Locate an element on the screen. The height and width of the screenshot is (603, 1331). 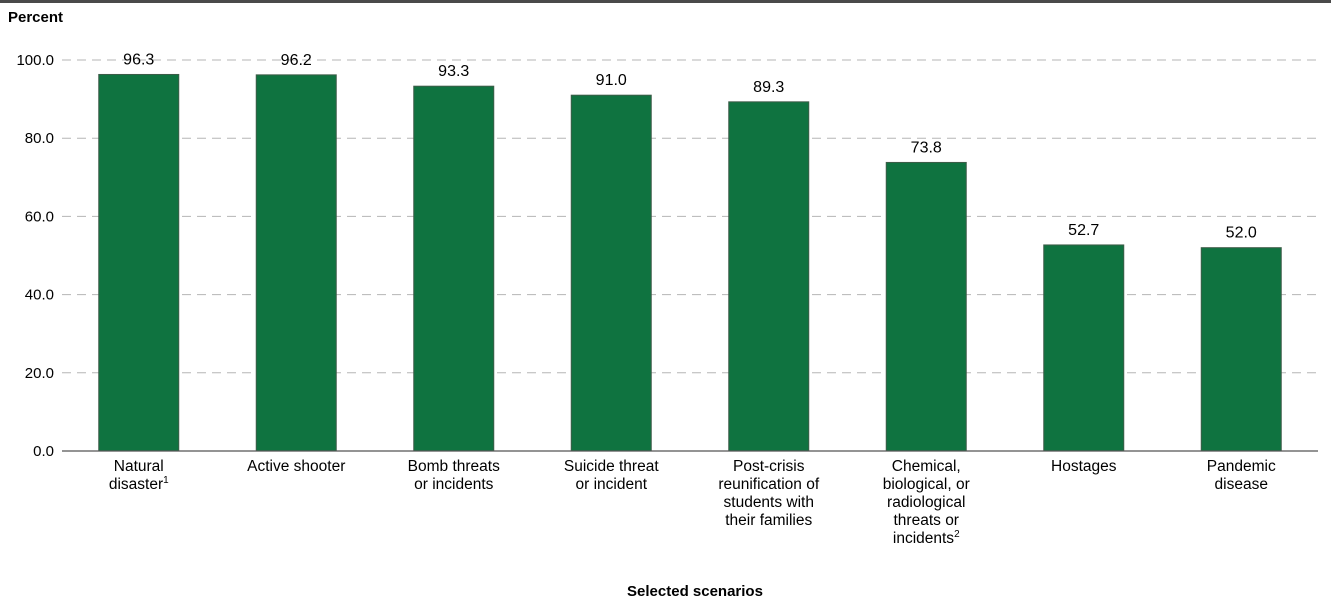
category-label-line: disease is located at coordinates (1241, 484).